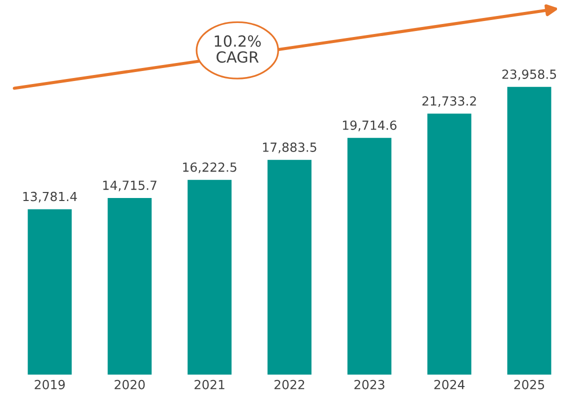 The width and height of the screenshot is (579, 403). What do you see at coordinates (49, 385) in the screenshot?
I see `x-tick-label: 2019` at bounding box center [49, 385].